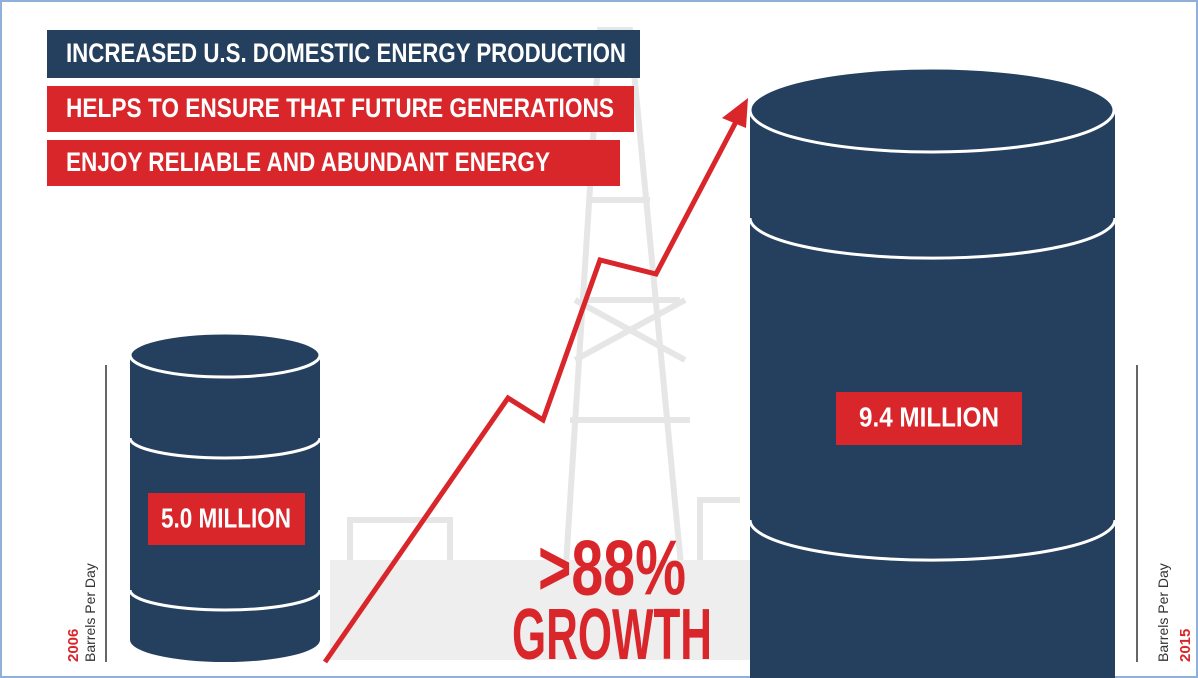 The image size is (1198, 678). I want to click on header-line: HELPS TO ENSURE THAT FUTURE GENERATIONS, so click(340, 108).